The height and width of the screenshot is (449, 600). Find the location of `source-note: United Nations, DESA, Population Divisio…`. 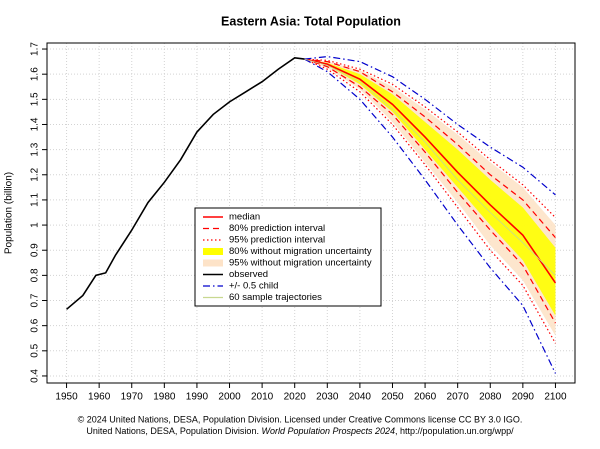

source-note: United Nations, DESA, Population Divisio… is located at coordinates (300, 431).